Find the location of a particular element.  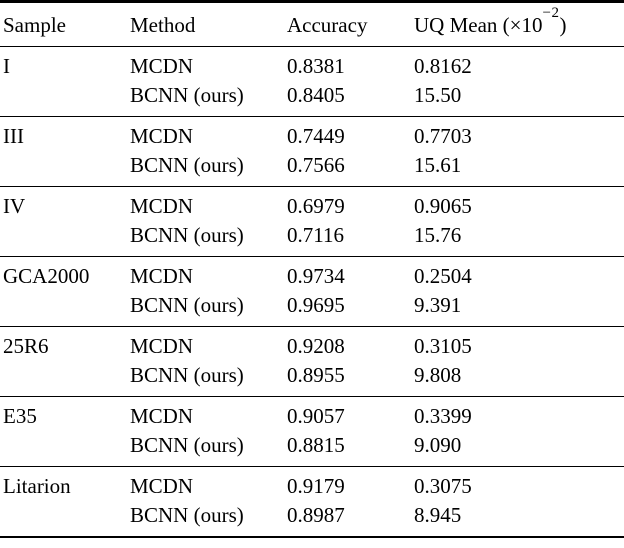

table-row: BCNN (ours) 0.8955 9.808 is located at coordinates (312, 379).